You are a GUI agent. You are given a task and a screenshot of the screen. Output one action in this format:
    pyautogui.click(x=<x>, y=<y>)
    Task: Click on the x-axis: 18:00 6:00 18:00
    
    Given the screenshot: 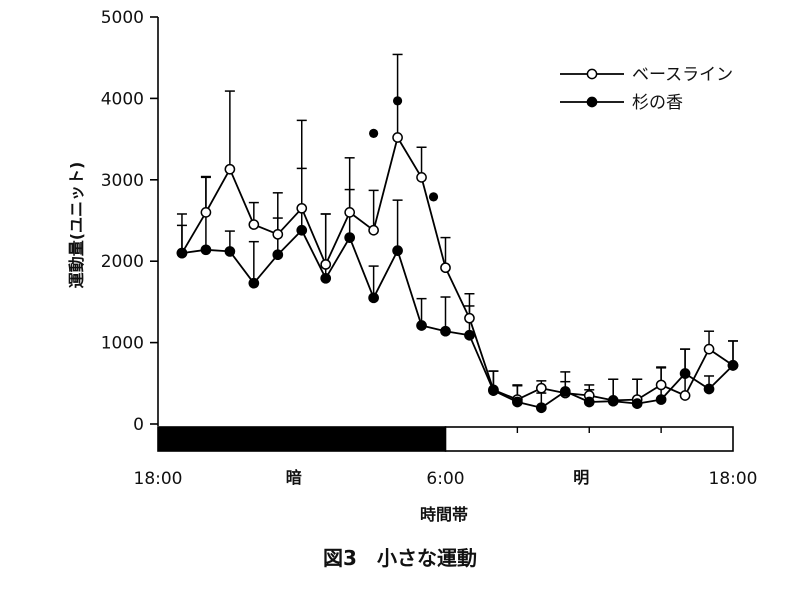 What is the action you would take?
    pyautogui.click(x=446, y=458)
    